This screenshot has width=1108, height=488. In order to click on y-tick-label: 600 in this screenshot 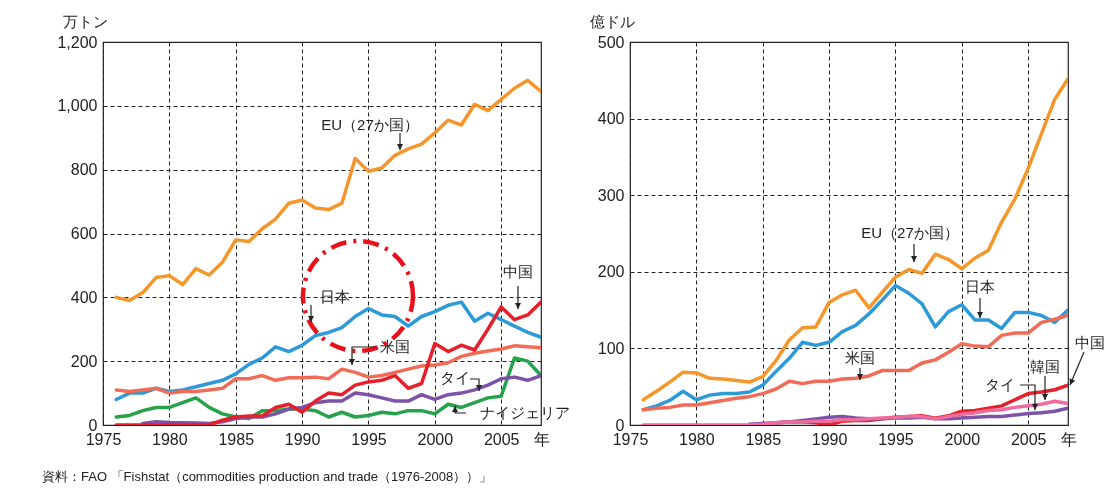, I will do `click(84, 233)`.